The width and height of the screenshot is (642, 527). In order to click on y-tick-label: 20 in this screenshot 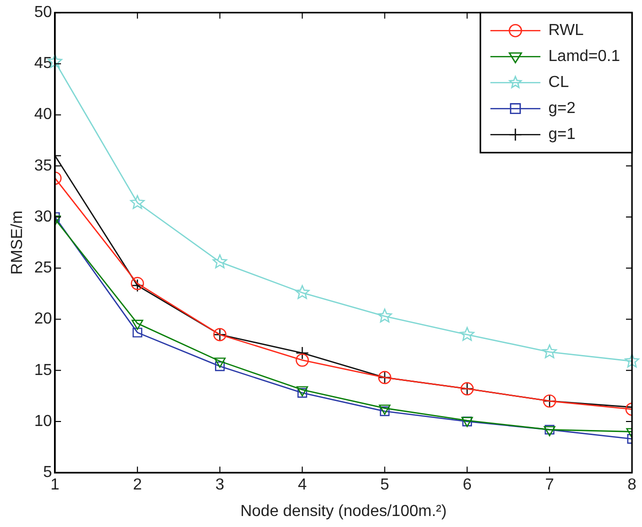, I will do `click(43, 319)`.